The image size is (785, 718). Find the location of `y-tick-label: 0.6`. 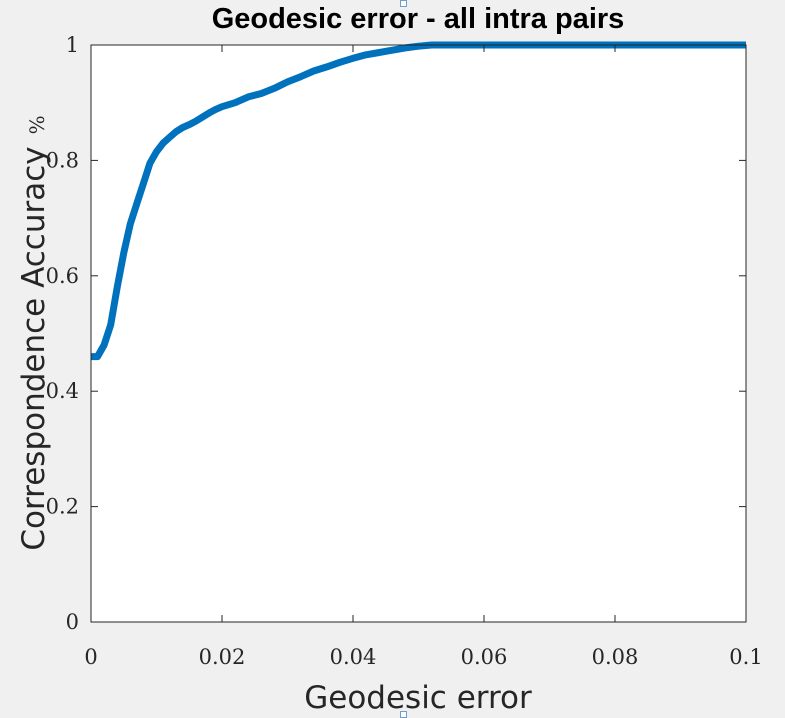

y-tick-label: 0.6 is located at coordinates (62, 276).